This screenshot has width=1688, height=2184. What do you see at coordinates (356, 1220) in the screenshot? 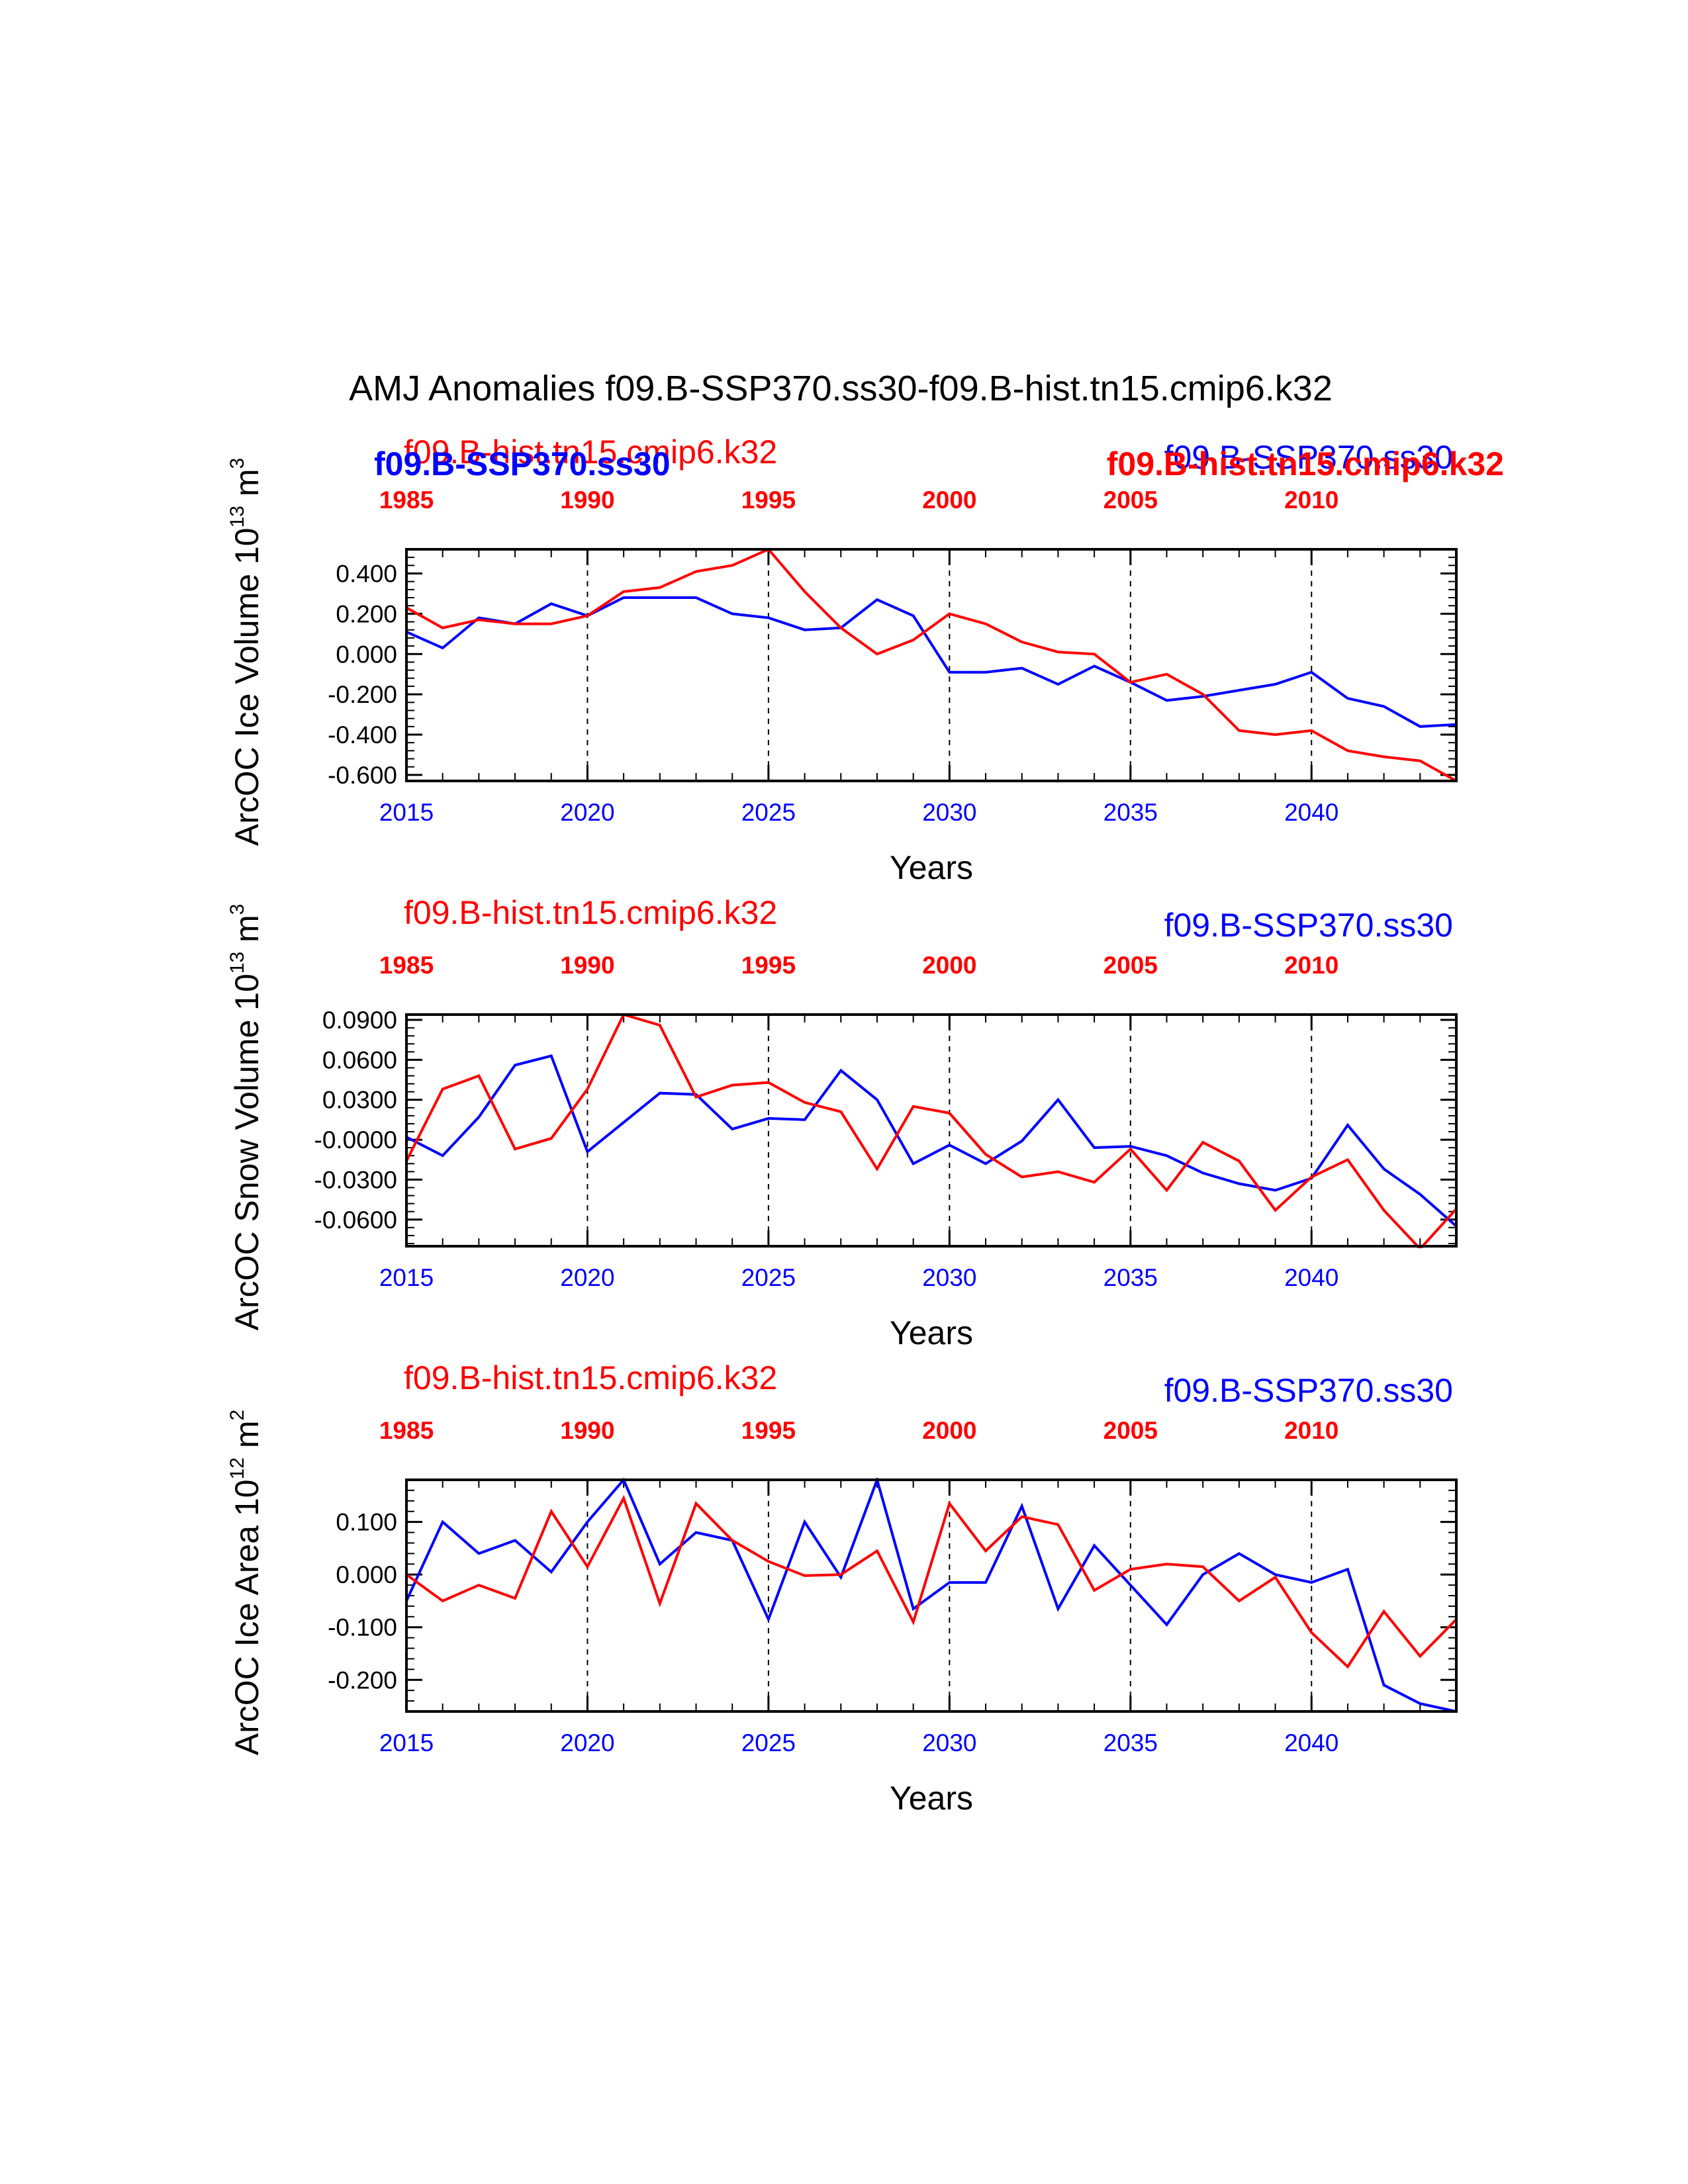
I see `y-tick-label: -0.0600` at bounding box center [356, 1220].